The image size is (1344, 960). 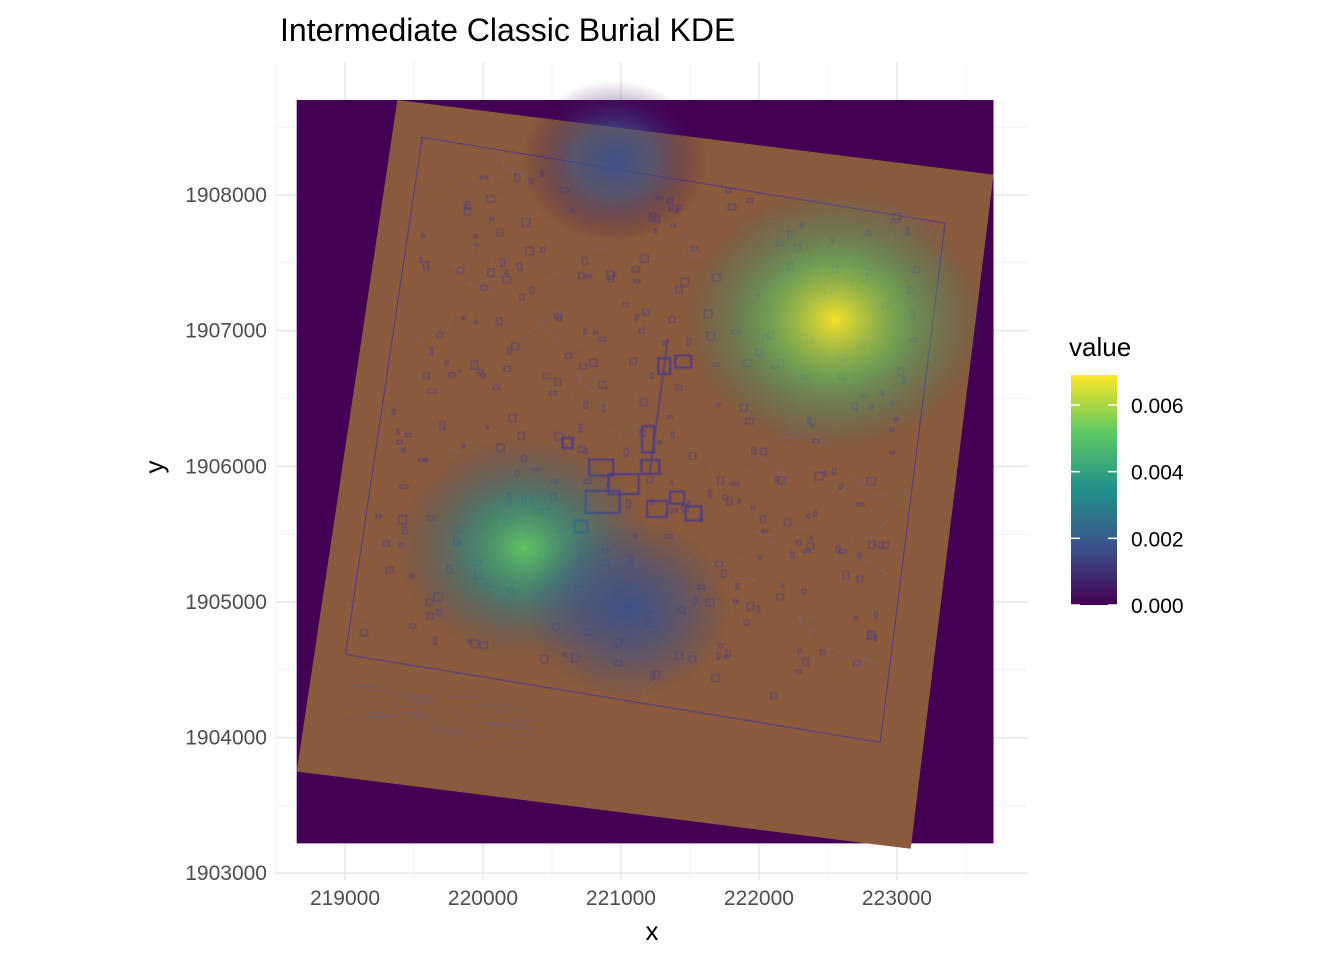 What do you see at coordinates (226, 738) in the screenshot?
I see `y-tick-label: 1904000` at bounding box center [226, 738].